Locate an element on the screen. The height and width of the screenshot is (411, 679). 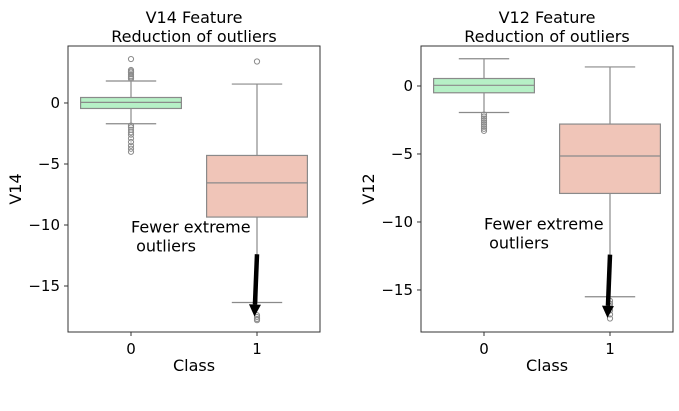
chart-title-line: V12 Feature is located at coordinates (547, 17).